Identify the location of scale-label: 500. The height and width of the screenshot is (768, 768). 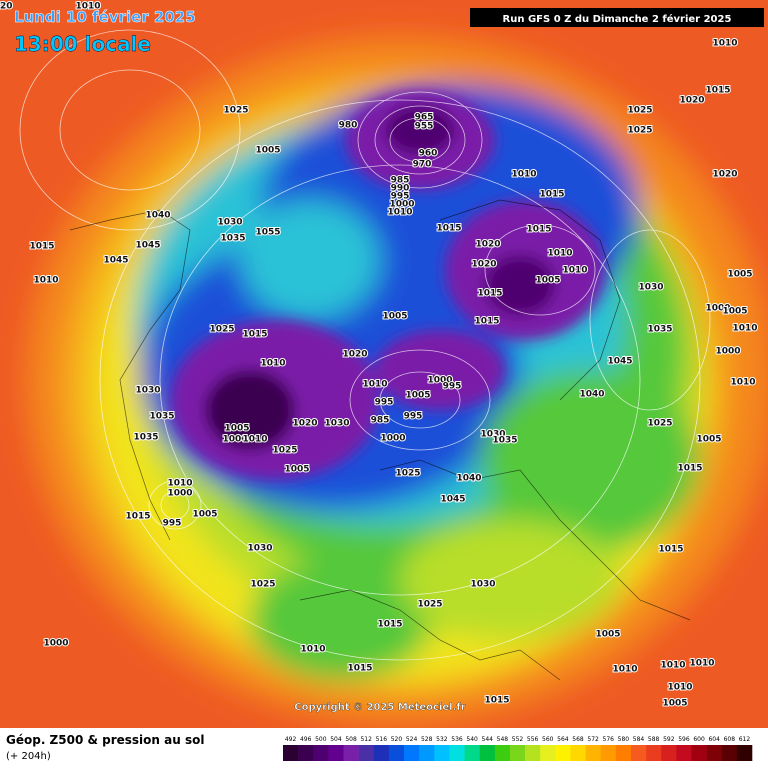
(321, 739).